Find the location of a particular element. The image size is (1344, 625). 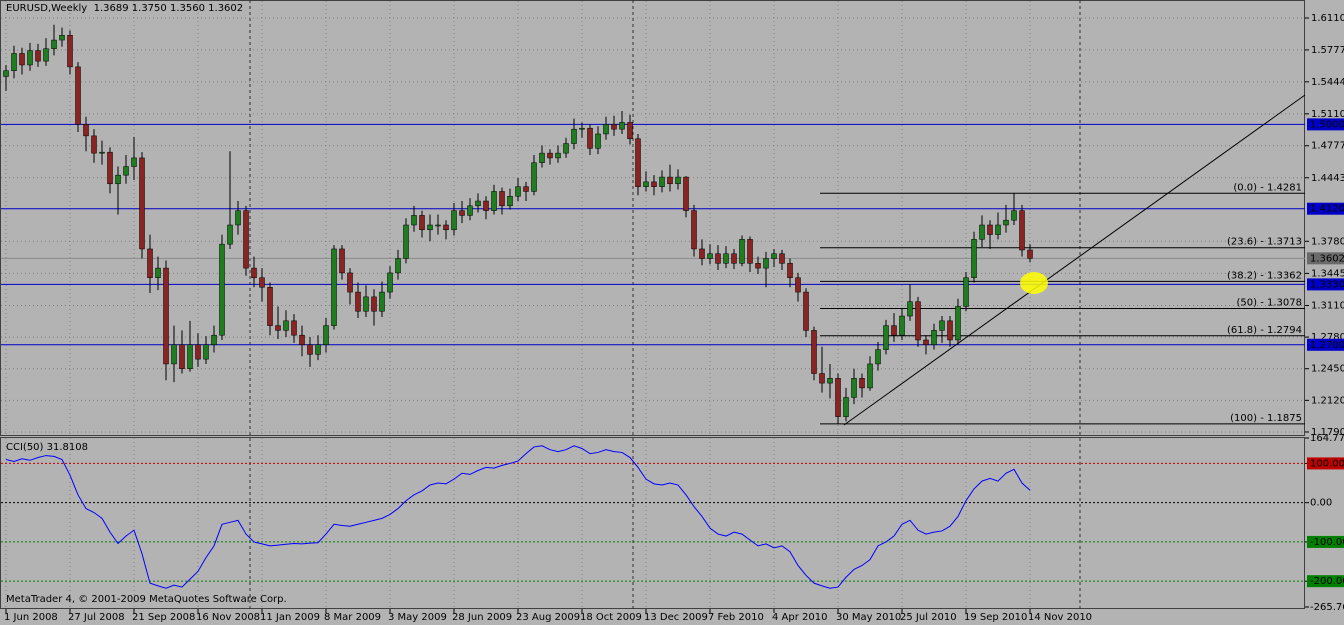

x-tick-label: 4 Apr 2010 is located at coordinates (799, 617).